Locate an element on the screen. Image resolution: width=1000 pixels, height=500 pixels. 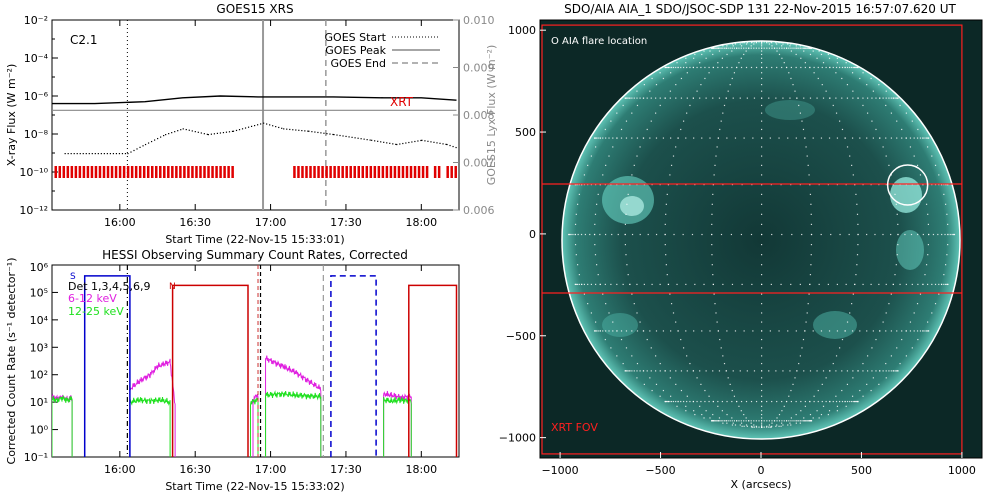
legend-hessi-det: Det 1,3,4,5,6,9 is located at coordinates (109, 286).